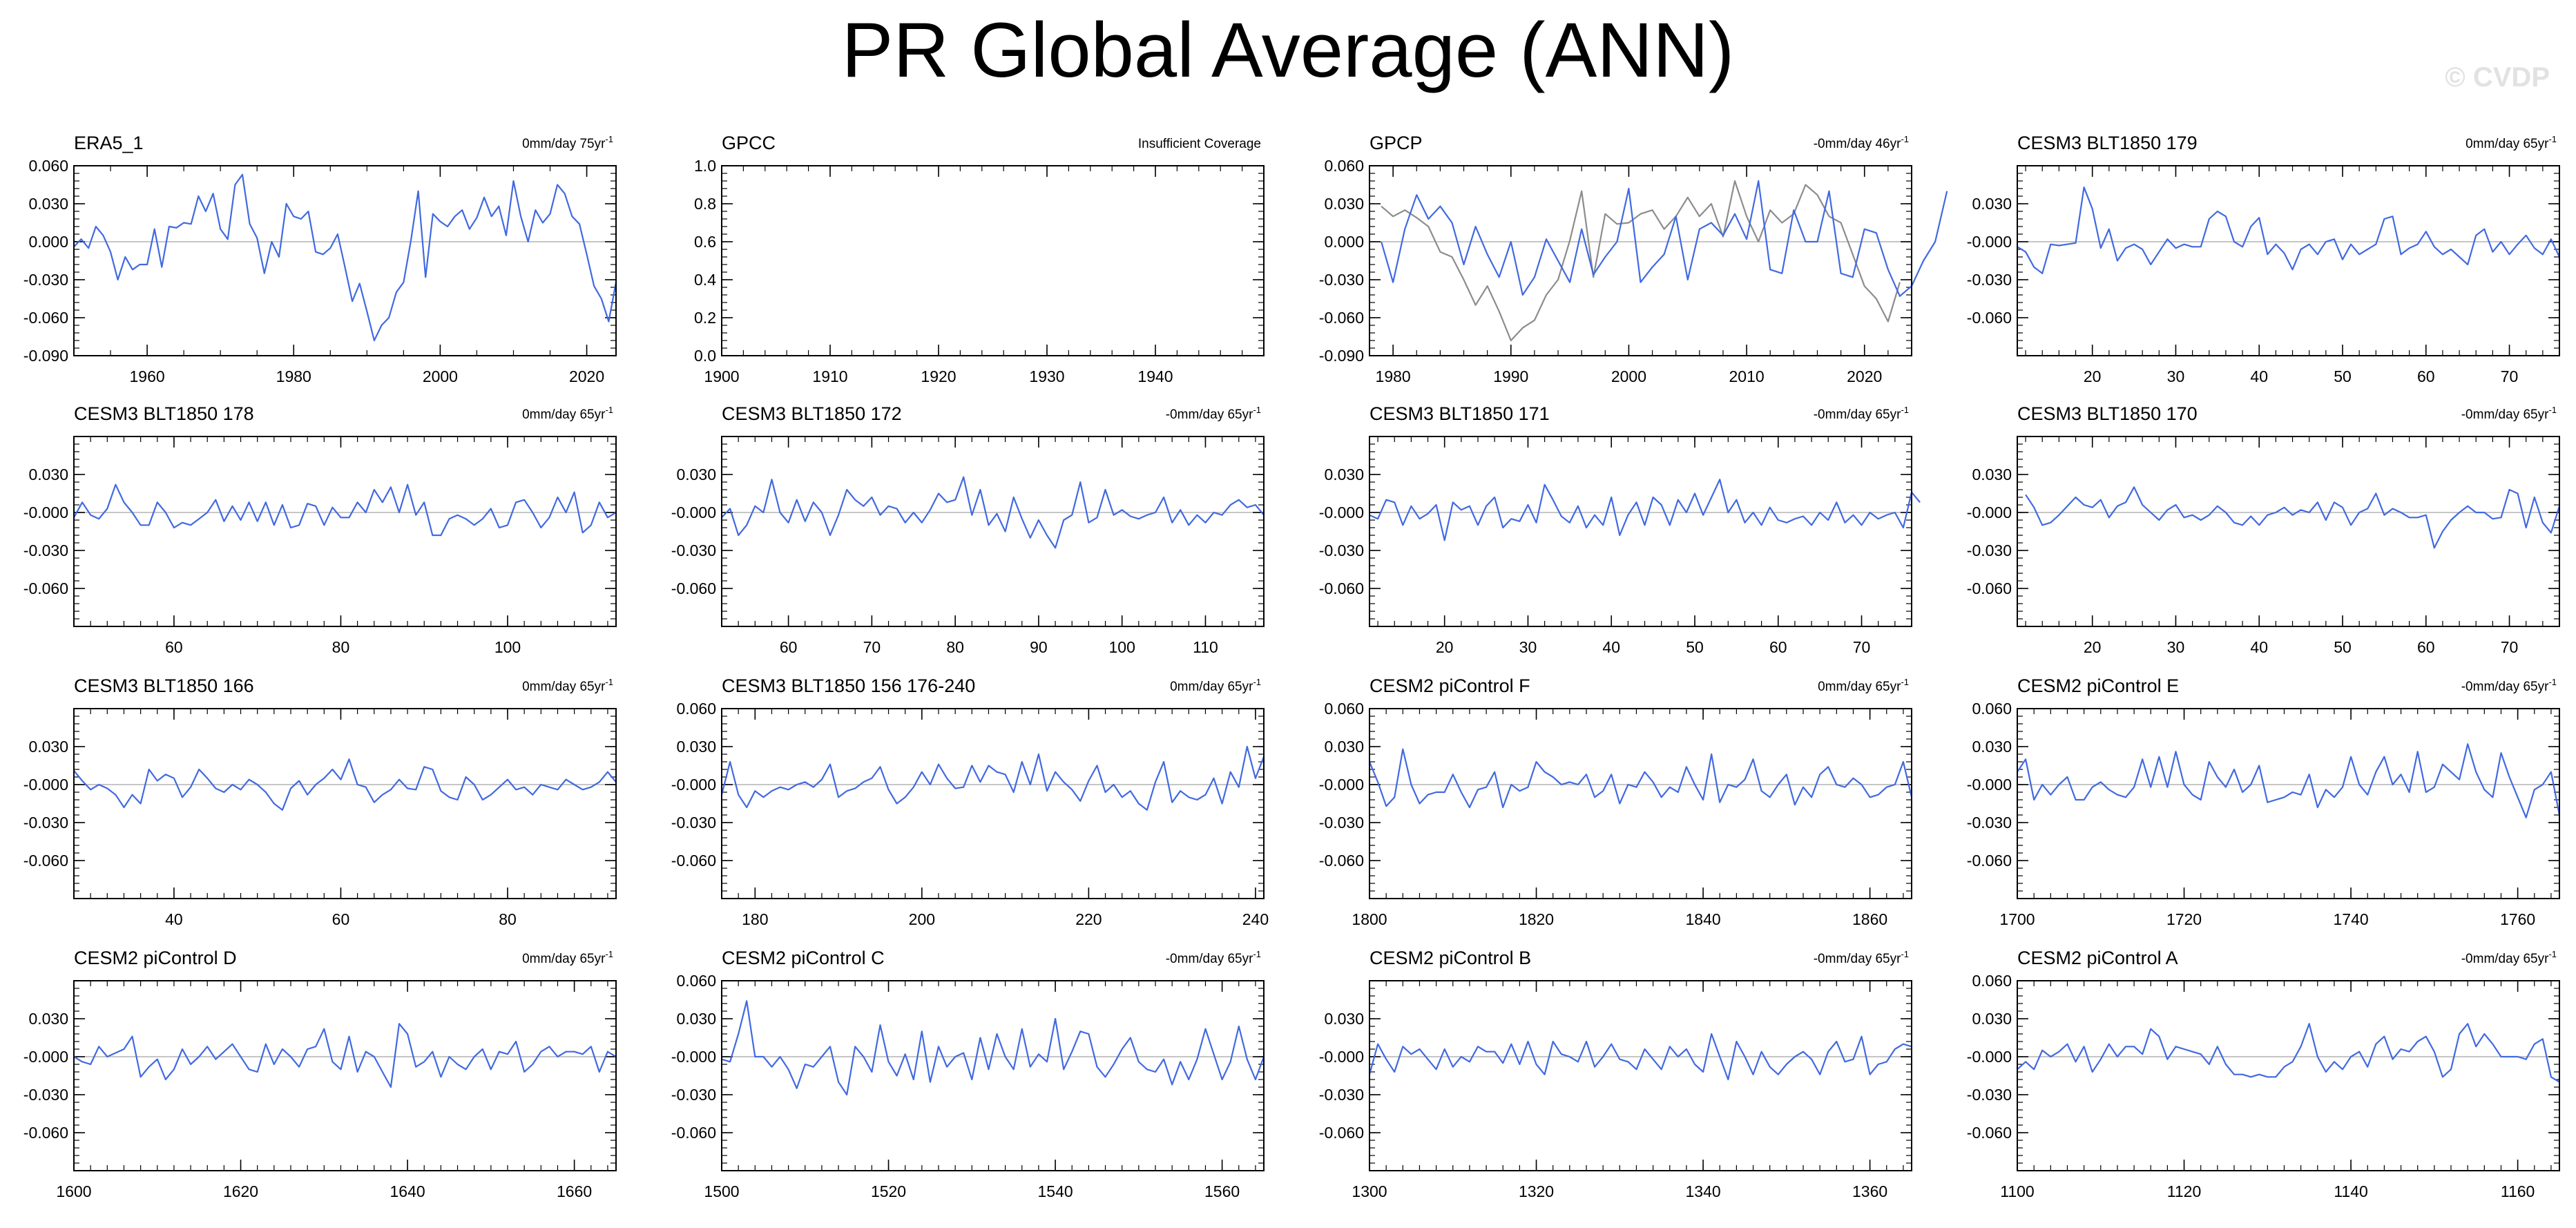  Describe the element at coordinates (1869, 1191) in the screenshot. I see `x-tick-label: 1360` at that location.